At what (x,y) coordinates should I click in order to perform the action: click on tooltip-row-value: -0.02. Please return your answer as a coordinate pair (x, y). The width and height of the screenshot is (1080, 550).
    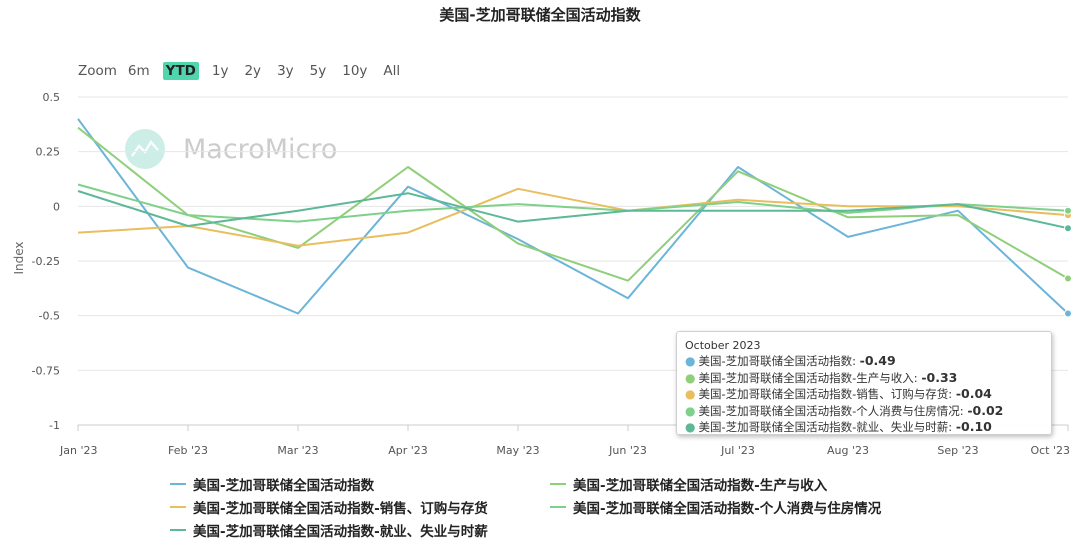
    Looking at the image, I should click on (985, 410).